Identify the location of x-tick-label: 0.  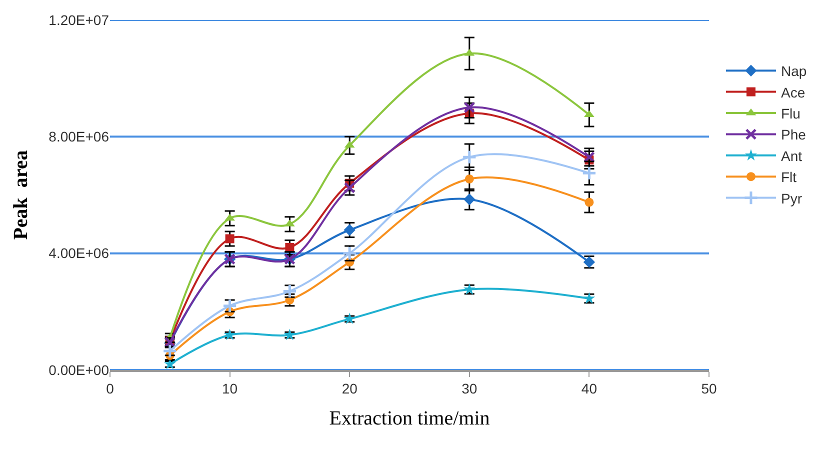
(110, 388).